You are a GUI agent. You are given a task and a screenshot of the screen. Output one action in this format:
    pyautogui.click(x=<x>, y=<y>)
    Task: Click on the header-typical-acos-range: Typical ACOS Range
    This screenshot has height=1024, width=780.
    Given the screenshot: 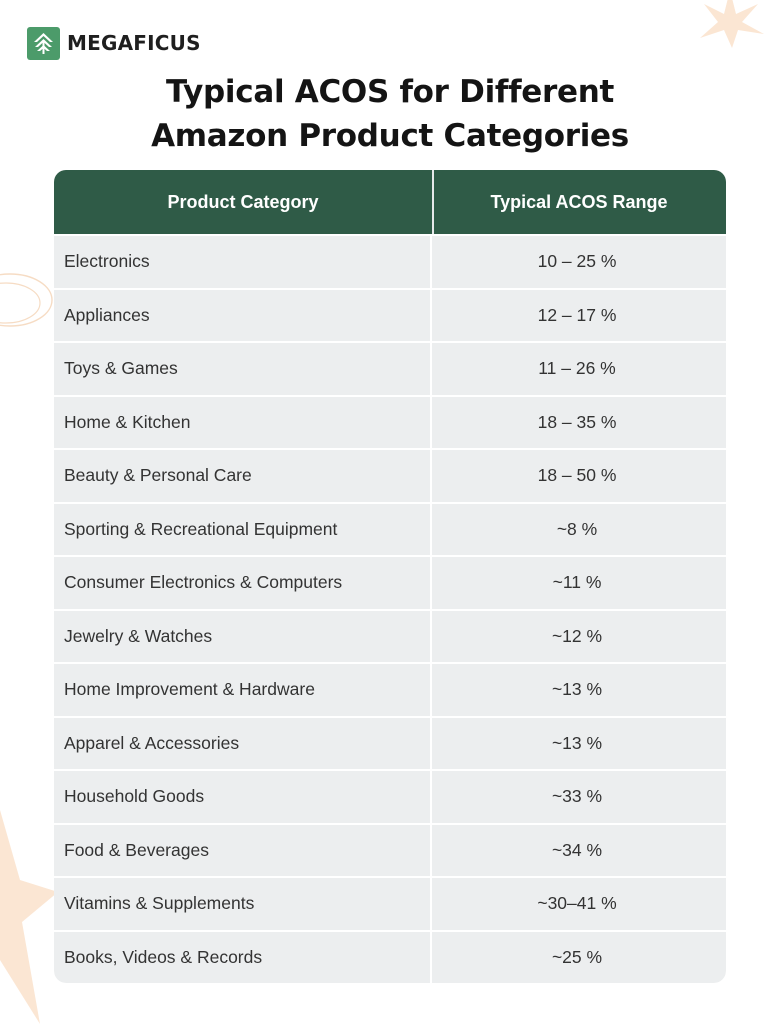 What is the action you would take?
    pyautogui.click(x=579, y=201)
    